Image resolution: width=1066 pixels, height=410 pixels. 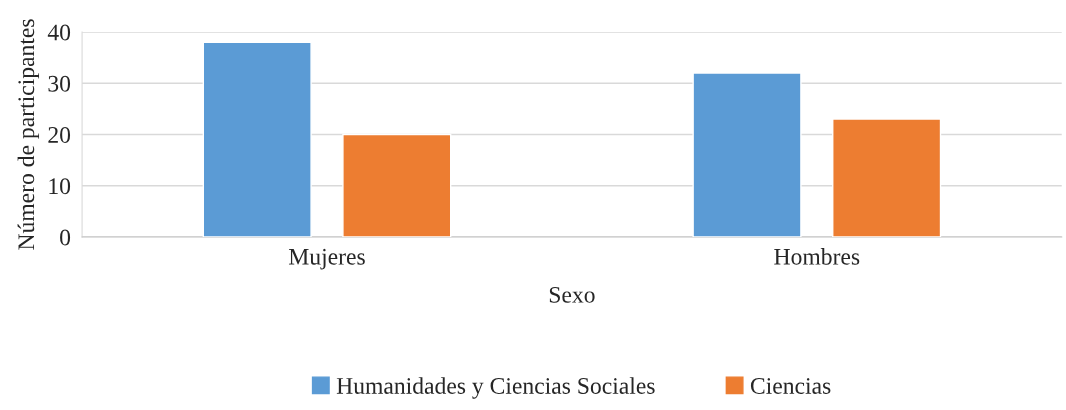 I want to click on y-axis-title: Número de participantes, so click(x=28, y=134).